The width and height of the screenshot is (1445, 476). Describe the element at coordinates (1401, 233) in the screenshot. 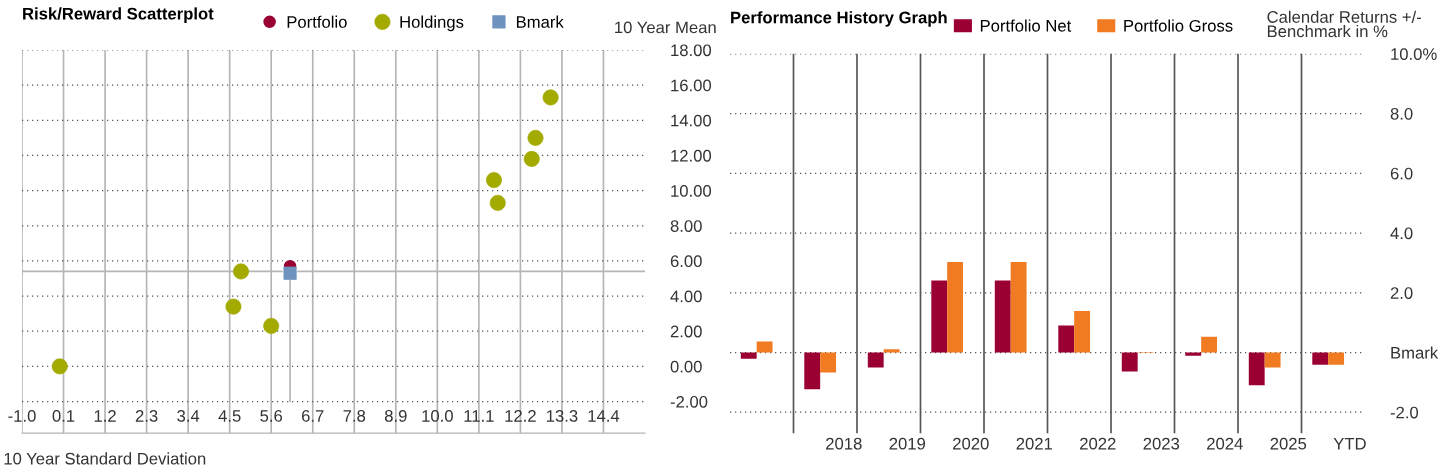

I see `y-tick-label: 4.0` at that location.